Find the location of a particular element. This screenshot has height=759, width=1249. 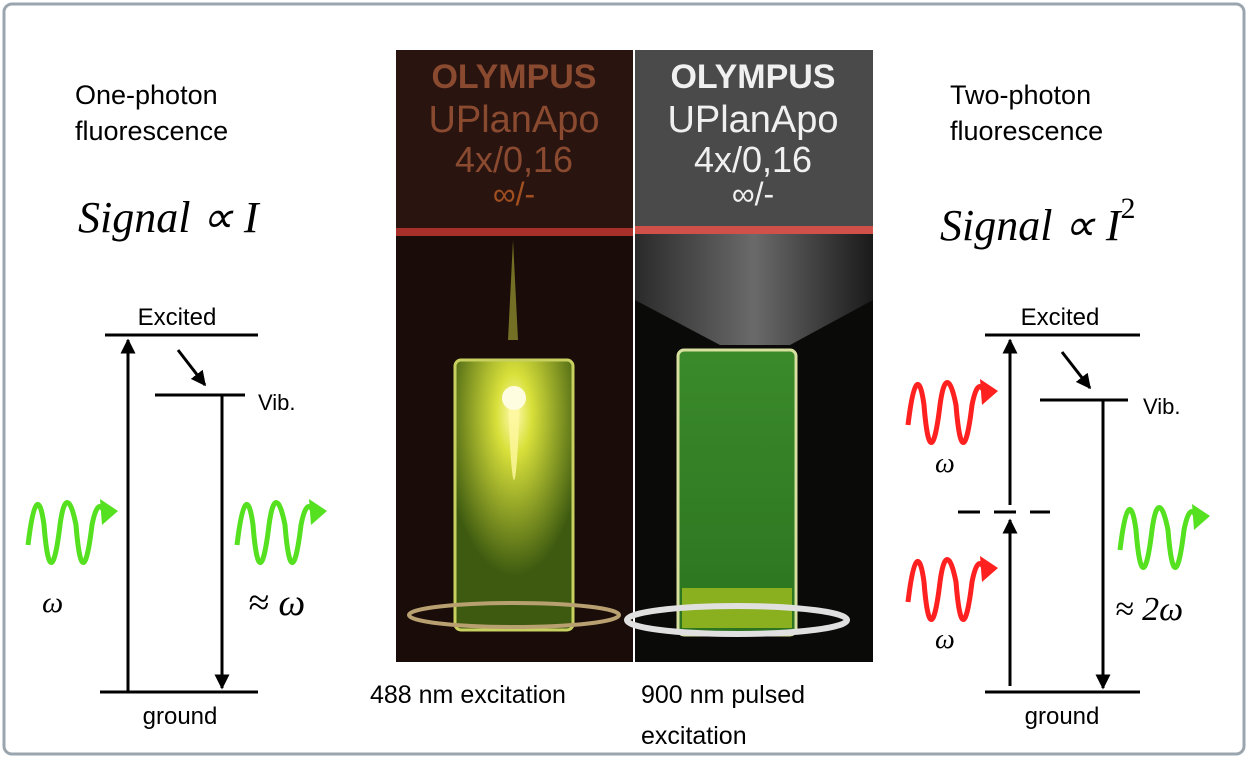

omega: ≈ ω is located at coordinates (276, 603).